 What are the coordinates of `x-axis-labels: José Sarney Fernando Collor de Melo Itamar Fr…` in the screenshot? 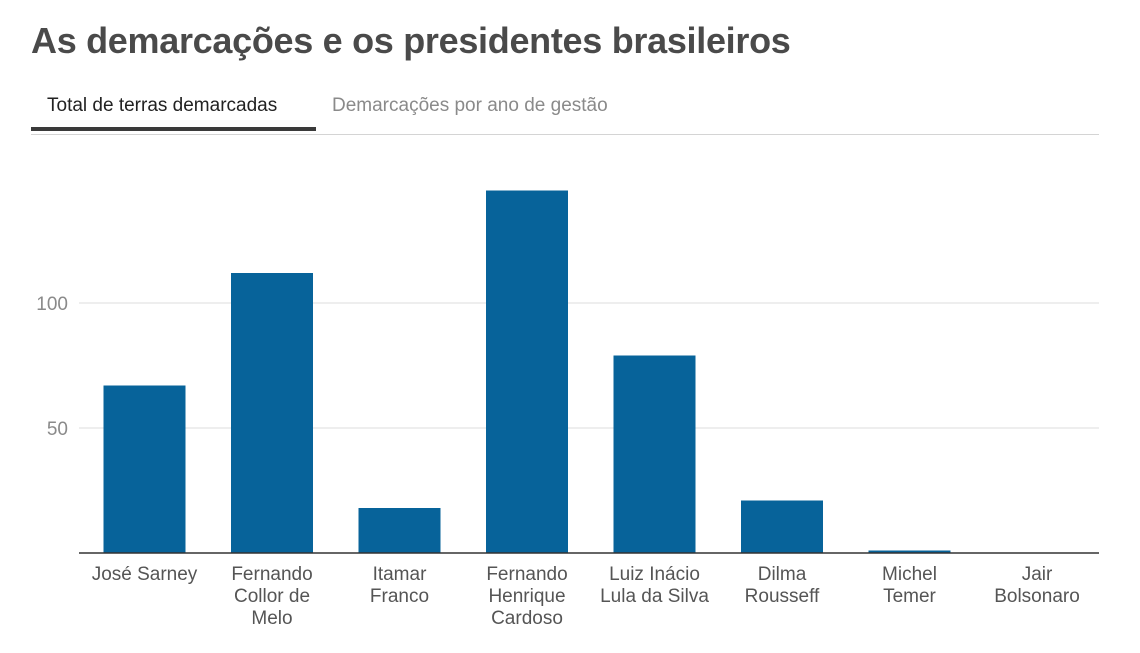 It's located at (586, 596).